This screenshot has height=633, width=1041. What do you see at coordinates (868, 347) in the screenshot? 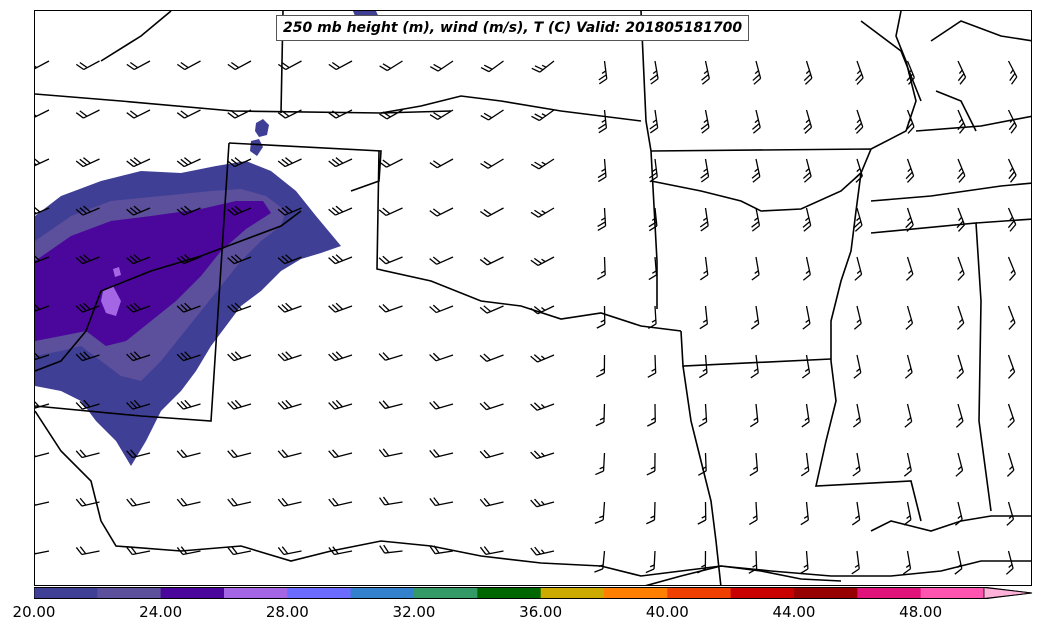
I see `boundary-river-ms` at bounding box center [868, 347].